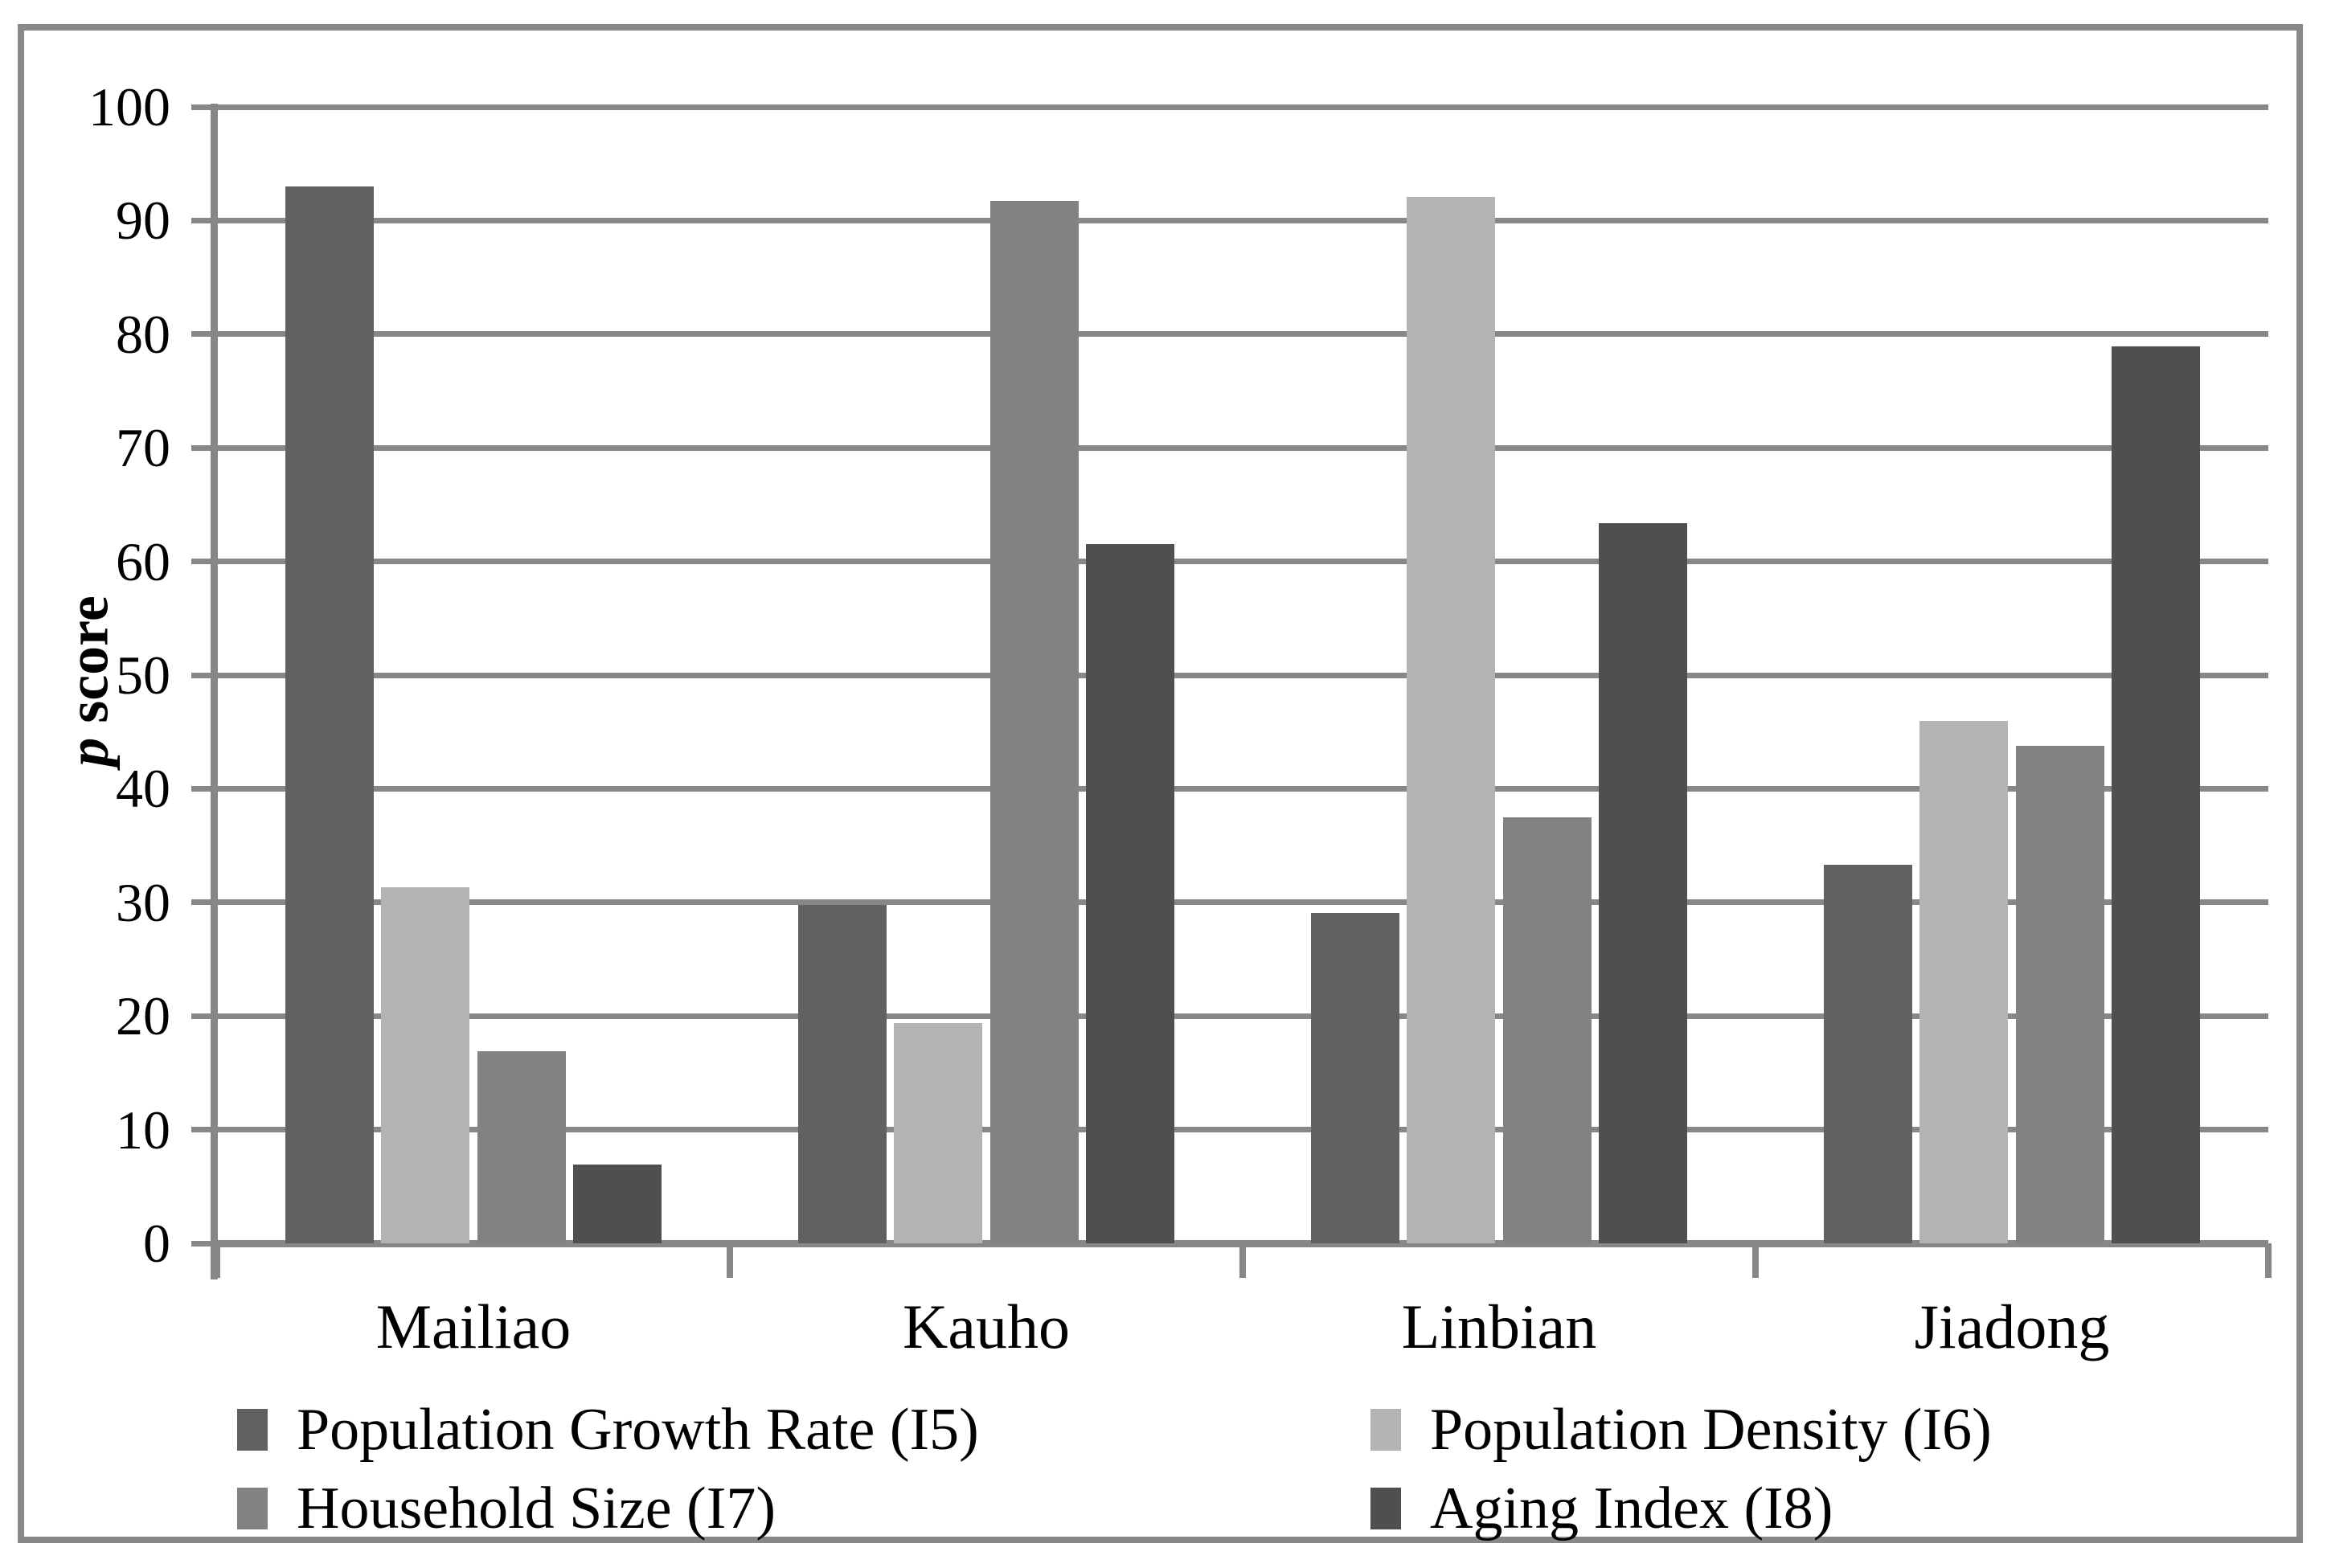 The width and height of the screenshot is (2327, 1568). What do you see at coordinates (329, 714) in the screenshot?
I see `bar-mailiao-series1` at bounding box center [329, 714].